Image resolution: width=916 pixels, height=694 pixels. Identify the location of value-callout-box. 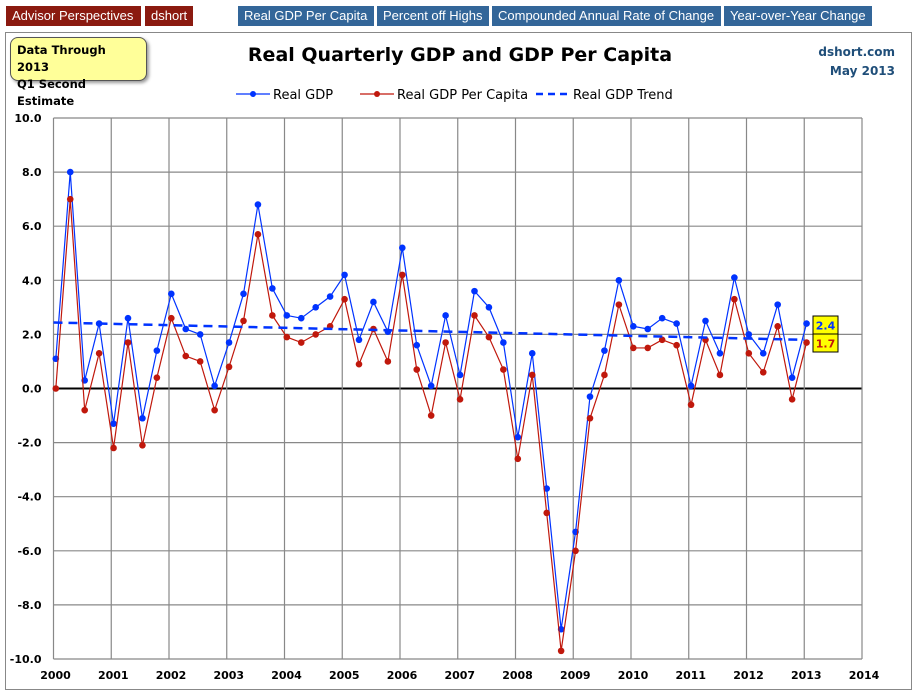
(825, 343).